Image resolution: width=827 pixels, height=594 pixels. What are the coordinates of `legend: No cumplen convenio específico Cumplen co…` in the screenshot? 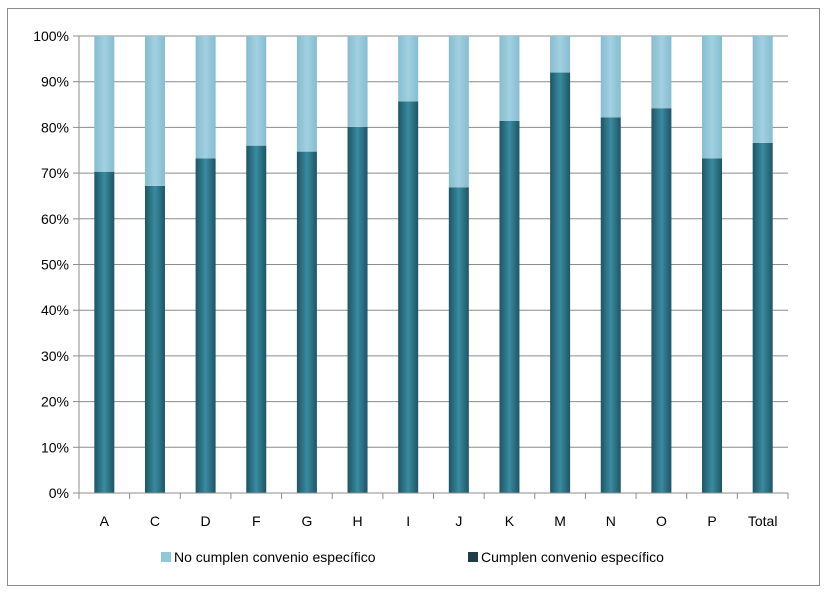 It's located at (412, 557).